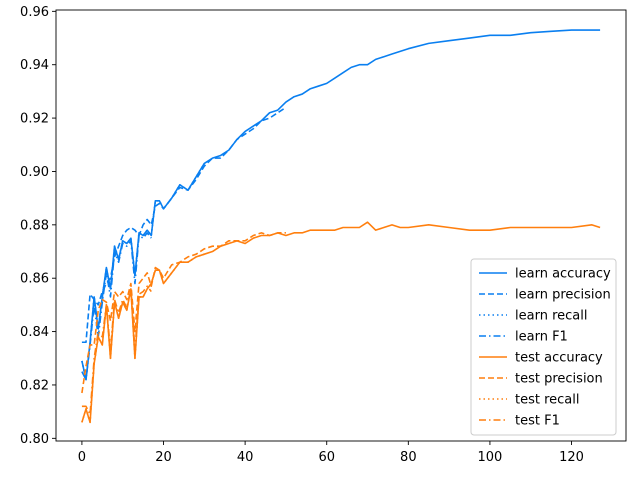  What do you see at coordinates (34, 332) in the screenshot?
I see `y-tick-label: 0.84` at bounding box center [34, 332].